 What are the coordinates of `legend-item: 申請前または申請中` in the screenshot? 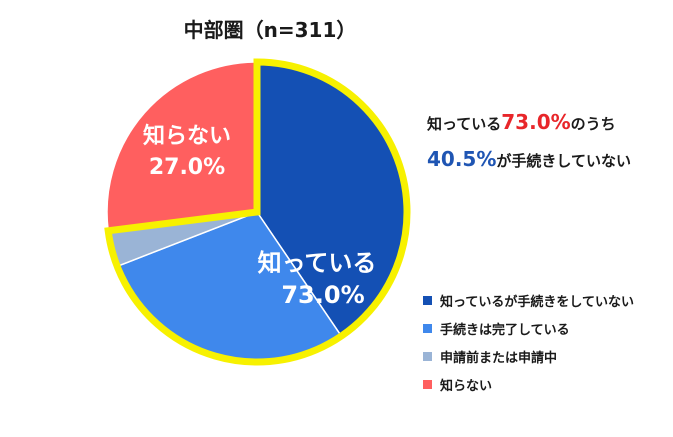 It's located at (528, 356).